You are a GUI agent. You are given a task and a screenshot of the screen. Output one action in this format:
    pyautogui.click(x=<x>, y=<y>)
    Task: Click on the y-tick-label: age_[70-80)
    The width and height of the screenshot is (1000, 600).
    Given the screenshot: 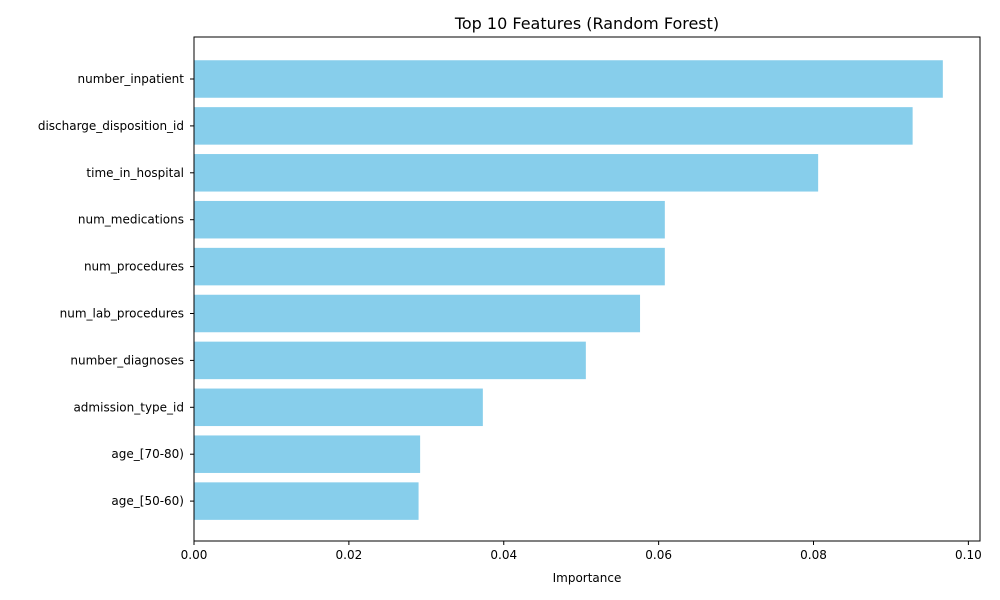 What is the action you would take?
    pyautogui.click(x=147, y=454)
    